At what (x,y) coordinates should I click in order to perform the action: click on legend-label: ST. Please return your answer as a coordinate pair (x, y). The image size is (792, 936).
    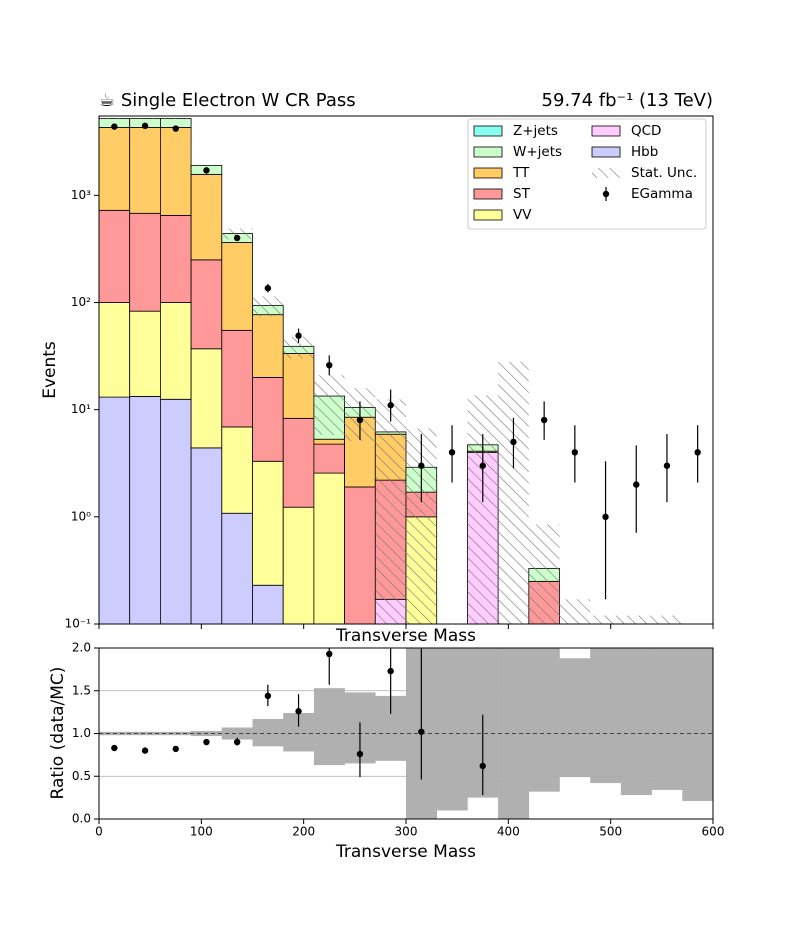
    Looking at the image, I should click on (522, 194).